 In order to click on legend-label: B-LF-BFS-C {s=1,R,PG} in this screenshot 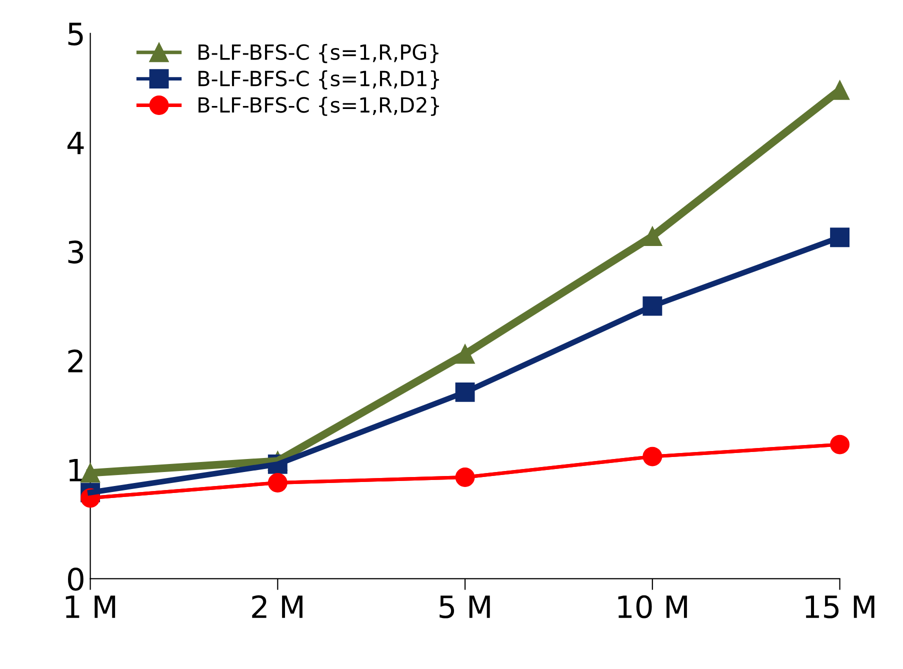, I will do `click(318, 54)`.